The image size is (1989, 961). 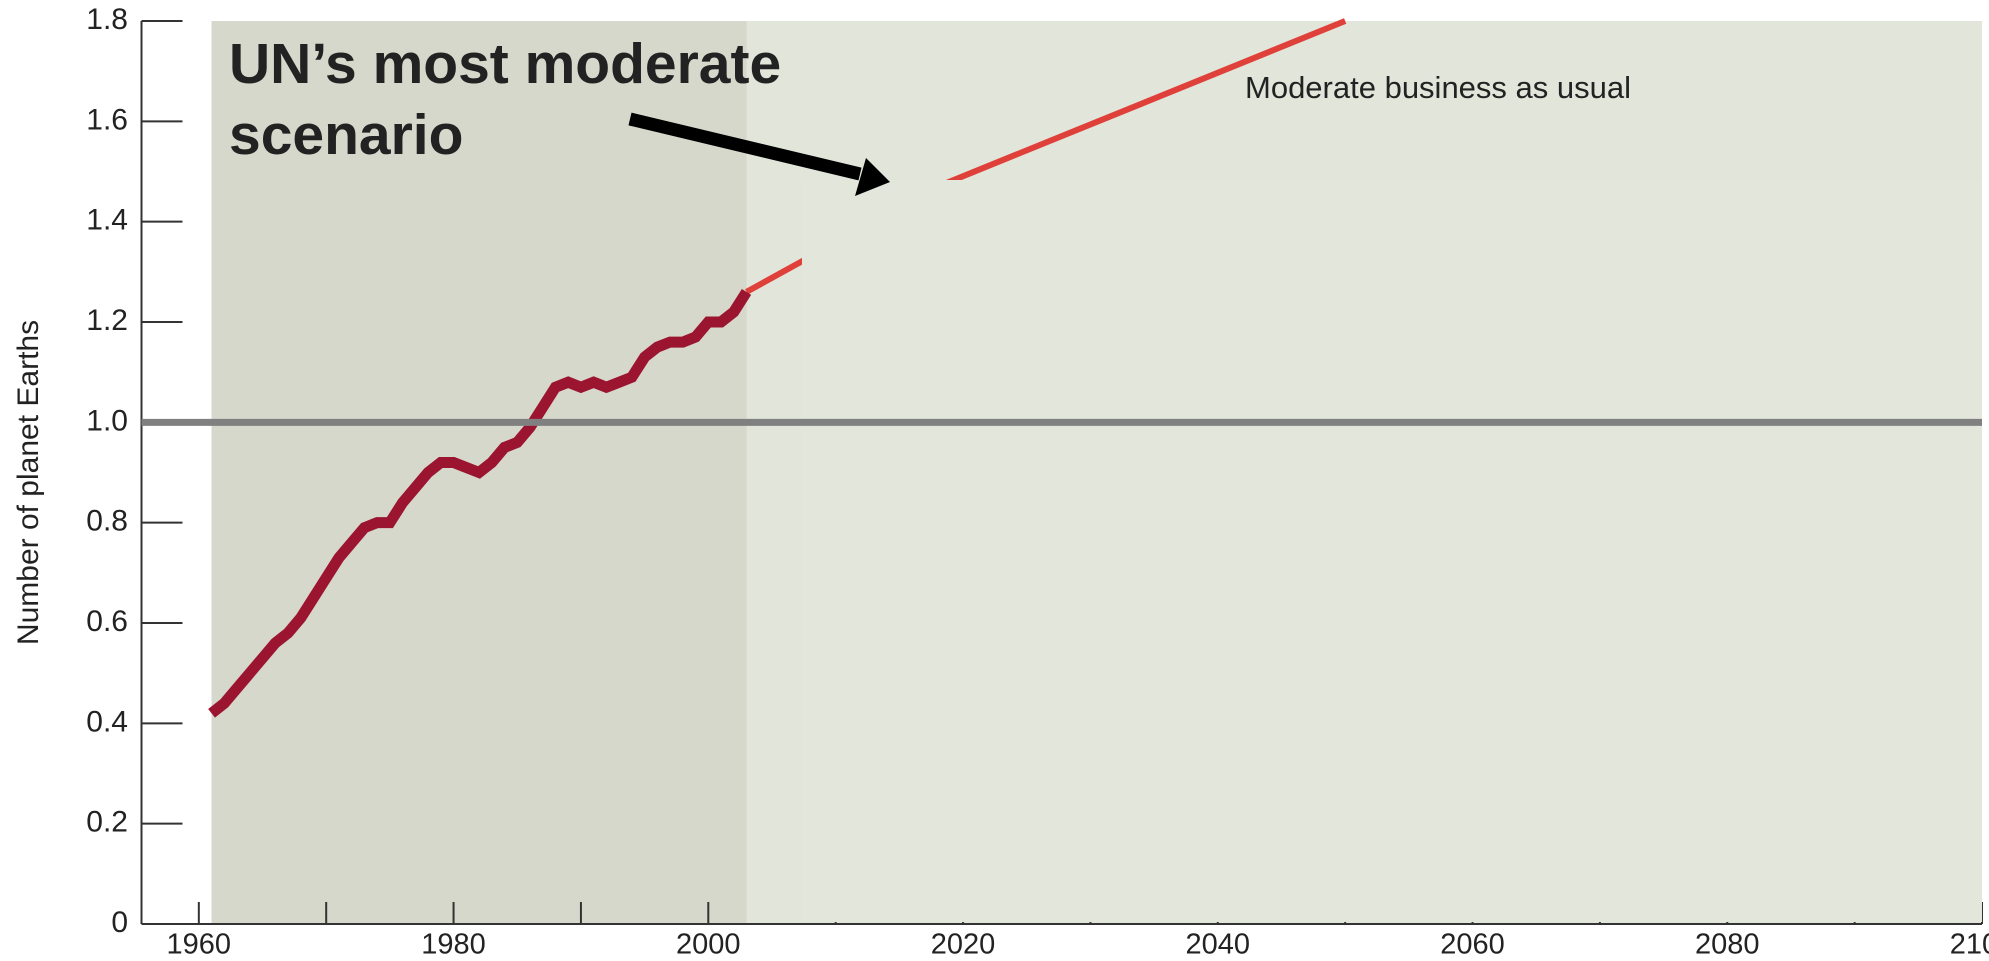 What do you see at coordinates (107, 119) in the screenshot?
I see `y-tick-label: 1.6` at bounding box center [107, 119].